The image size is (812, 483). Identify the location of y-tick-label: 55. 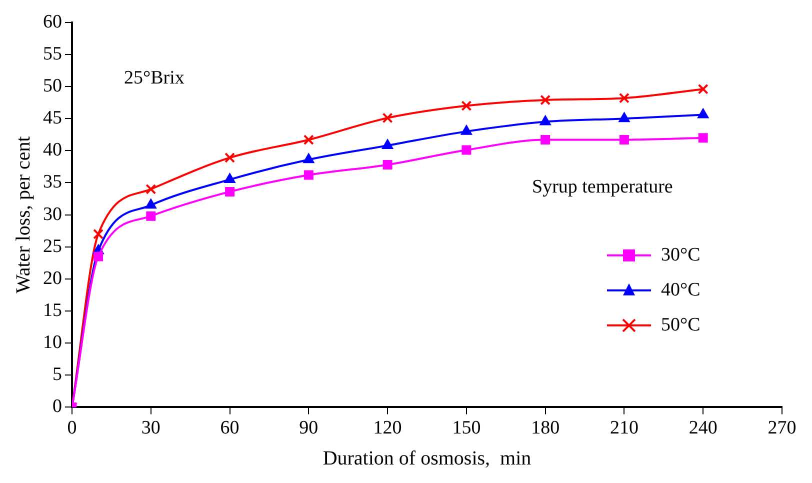
(52, 53).